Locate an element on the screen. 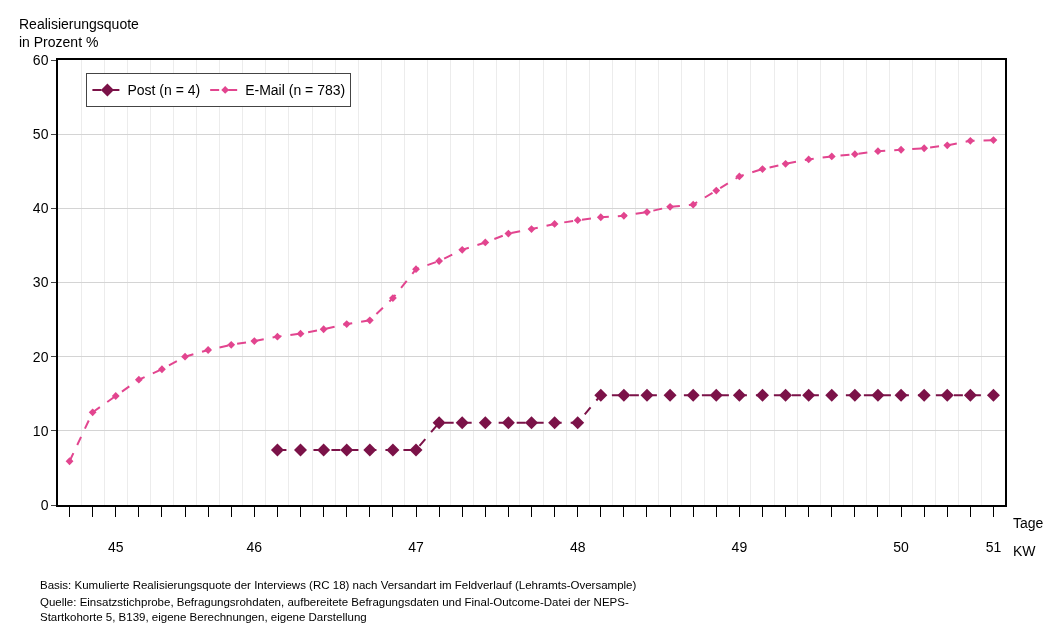  y-tick-label: 50 is located at coordinates (40, 134).